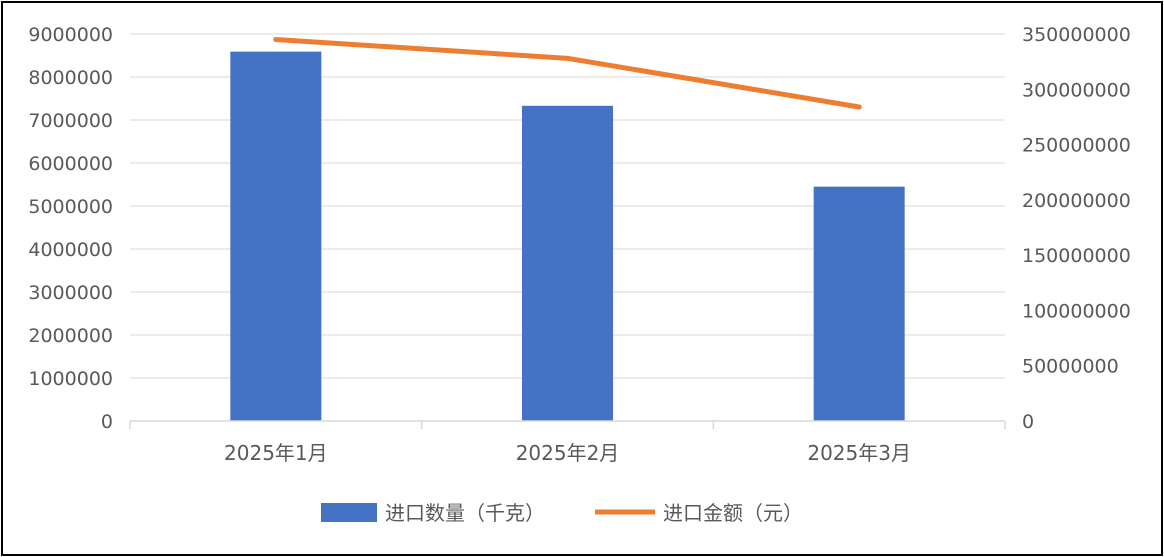  I want to click on right-y-tick-label: 250000000, so click(1076, 146).